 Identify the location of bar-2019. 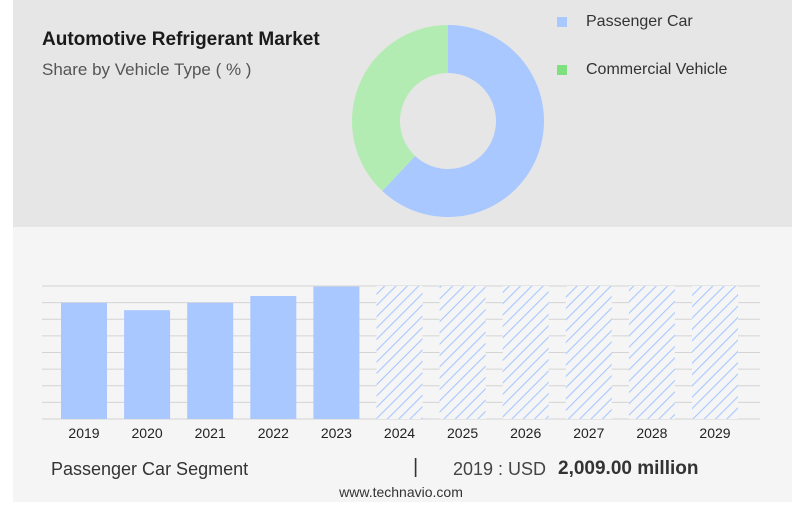
(84, 360).